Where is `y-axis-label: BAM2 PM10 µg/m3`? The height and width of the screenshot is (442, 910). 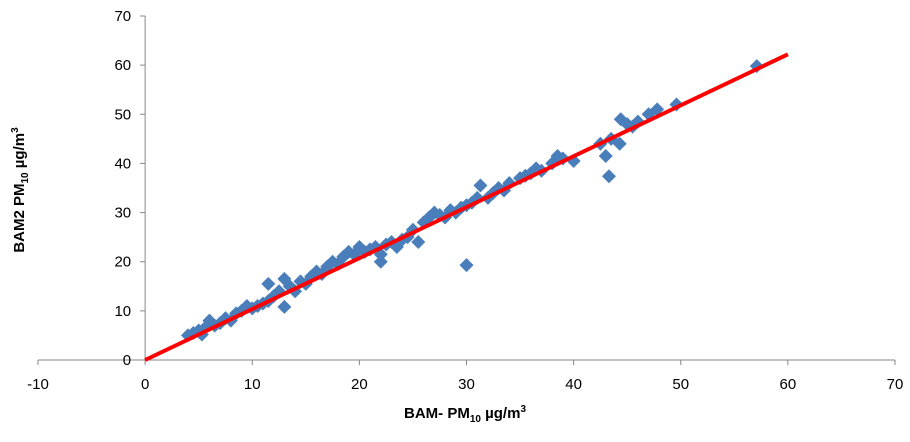 y-axis-label: BAM2 PM10 µg/m3 is located at coordinates (20, 190).